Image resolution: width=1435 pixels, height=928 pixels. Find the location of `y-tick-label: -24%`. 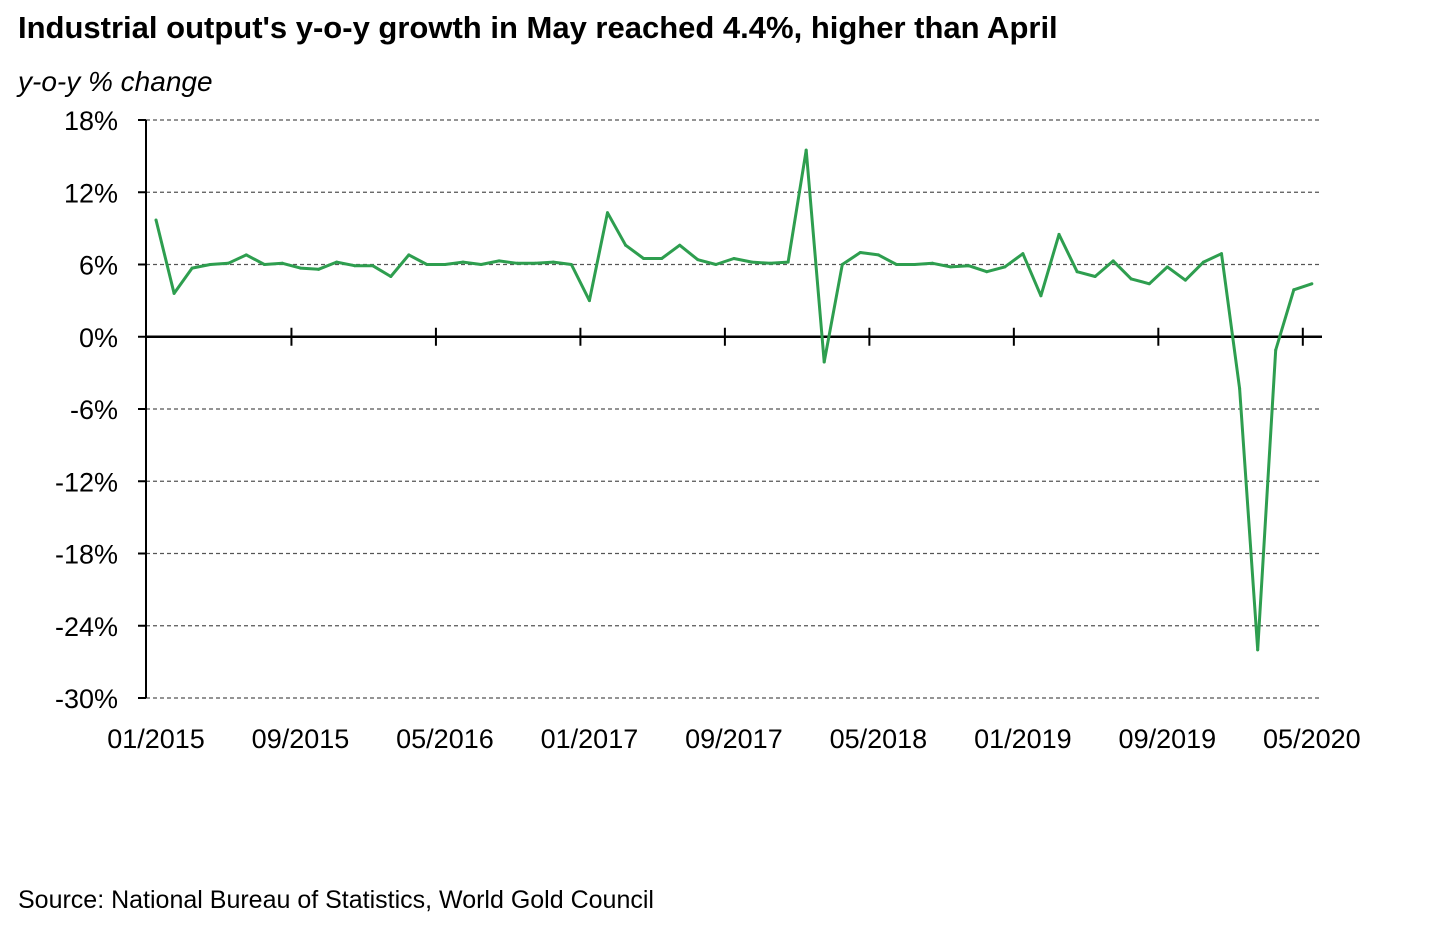

y-tick-label: -24% is located at coordinates (86, 627).